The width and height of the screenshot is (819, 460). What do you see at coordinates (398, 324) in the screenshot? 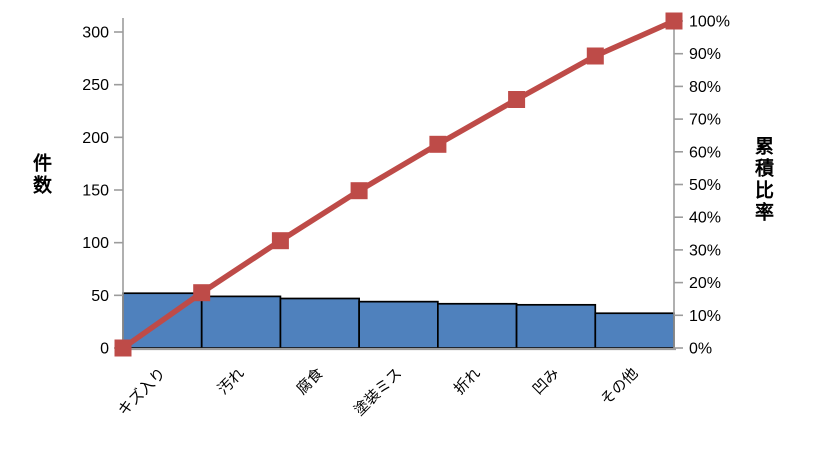
I see `bar-塗装ミス` at bounding box center [398, 324].